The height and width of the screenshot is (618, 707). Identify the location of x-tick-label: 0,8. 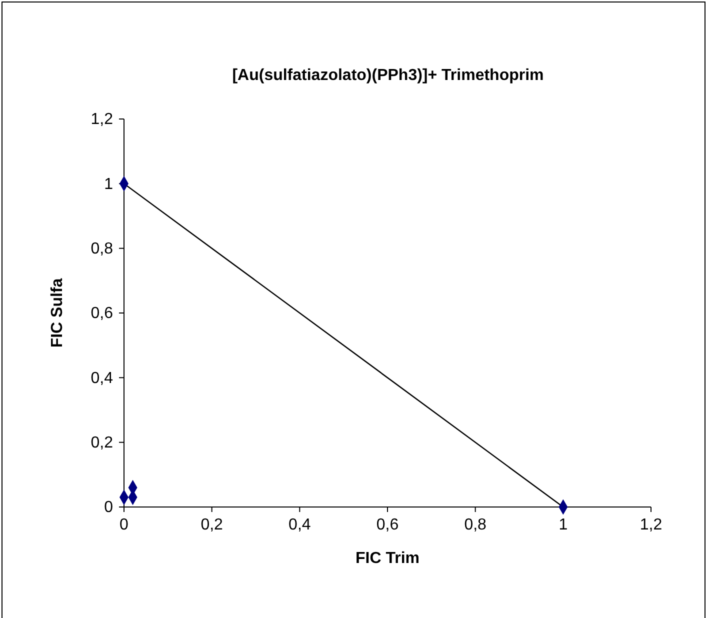
(475, 525).